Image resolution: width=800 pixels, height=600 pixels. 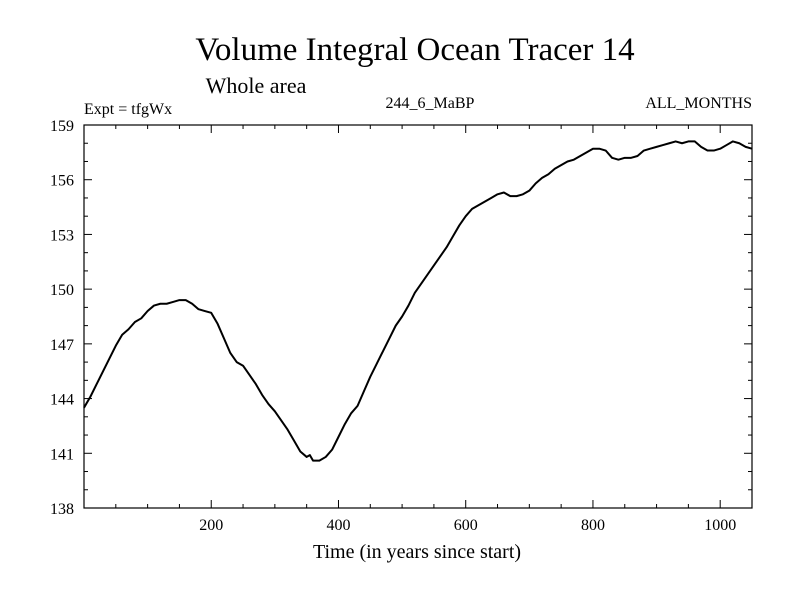 I want to click on period-label: 244_6_MaBP, so click(x=430, y=103).